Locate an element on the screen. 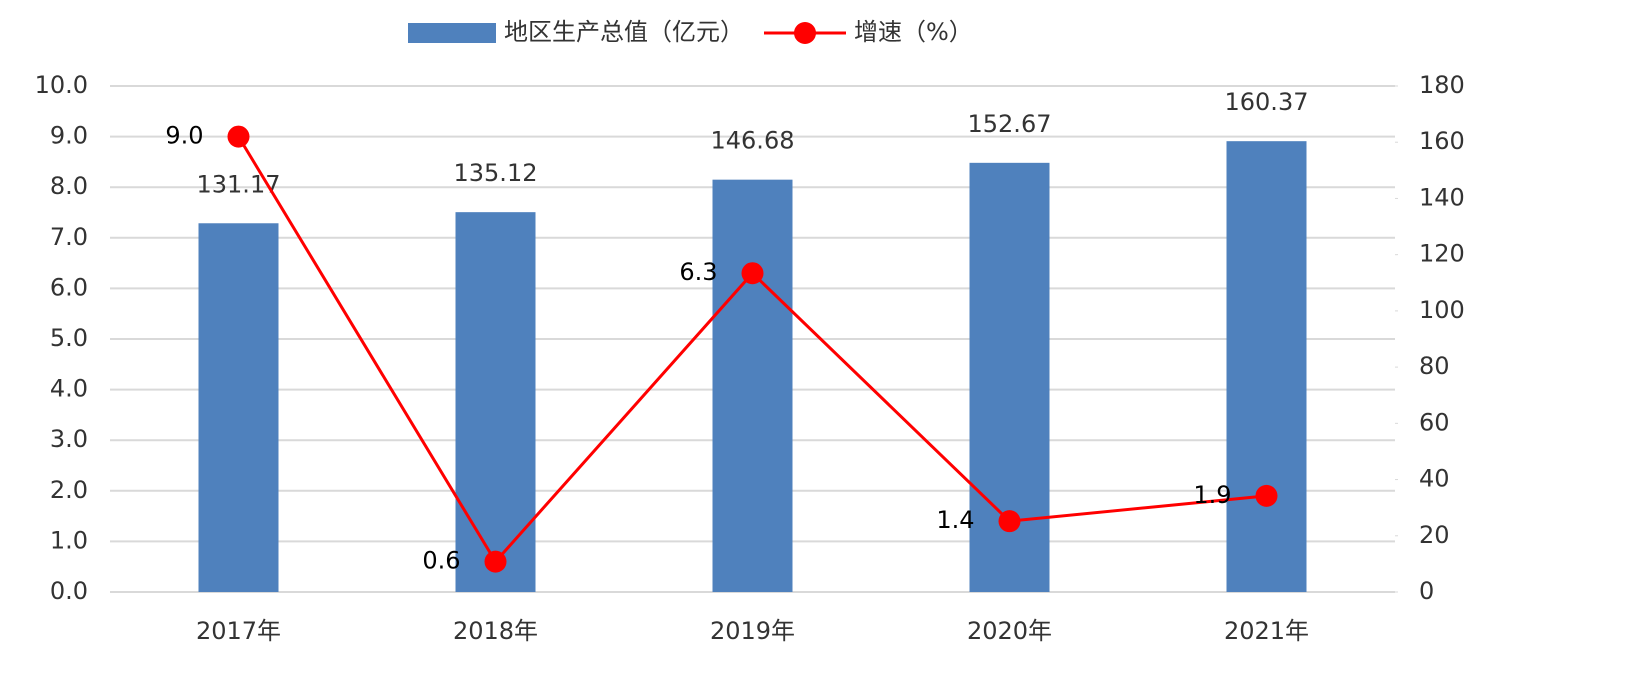 The width and height of the screenshot is (1629, 699). x-tick-label: 2017年 is located at coordinates (238, 631).